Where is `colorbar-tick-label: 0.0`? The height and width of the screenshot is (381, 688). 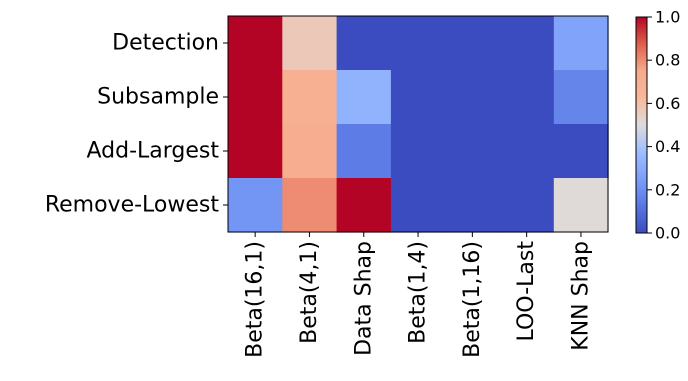 colorbar-tick-label: 0.0 is located at coordinates (667, 233).